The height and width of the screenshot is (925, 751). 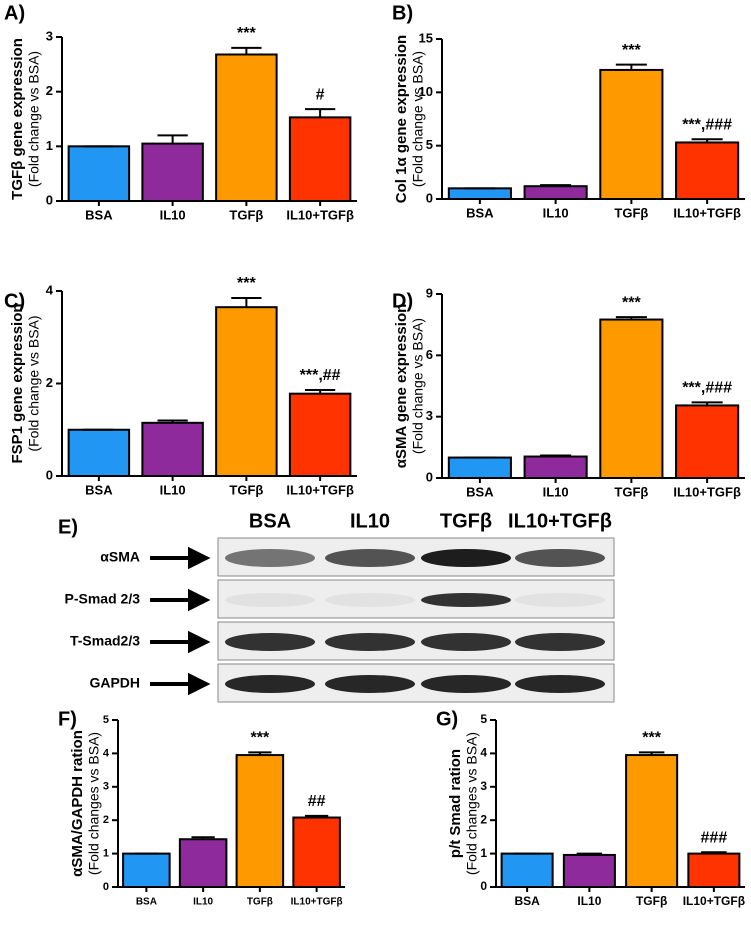 I want to click on y-axis-title: p/t Smad ration, so click(x=455, y=803).